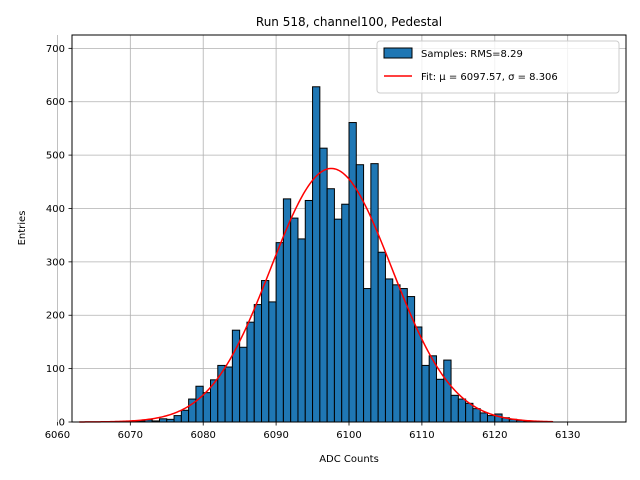 This screenshot has height=480, width=640. Describe the element at coordinates (567, 435) in the screenshot. I see `x-tick-label: 6130` at that location.